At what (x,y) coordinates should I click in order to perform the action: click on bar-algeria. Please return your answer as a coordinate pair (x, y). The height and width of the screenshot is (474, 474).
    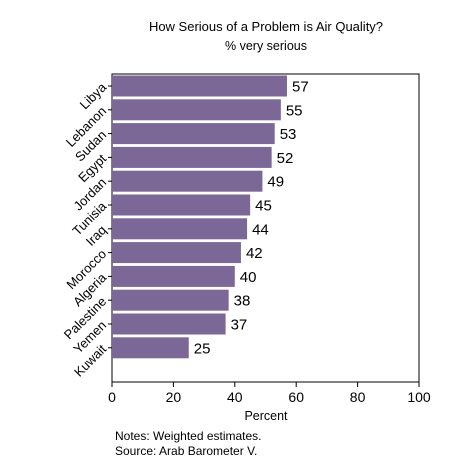
    Looking at the image, I should click on (173, 276).